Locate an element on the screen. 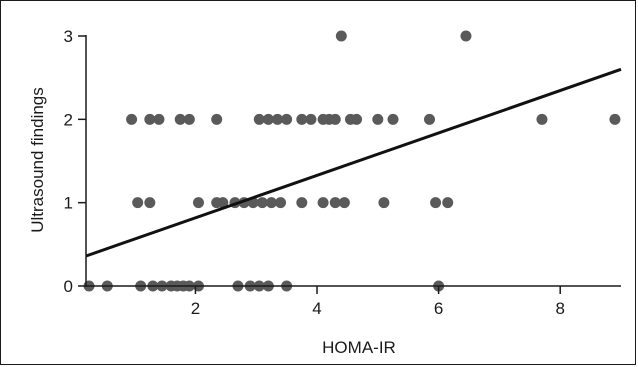  x-tick-label: 6 is located at coordinates (438, 308).